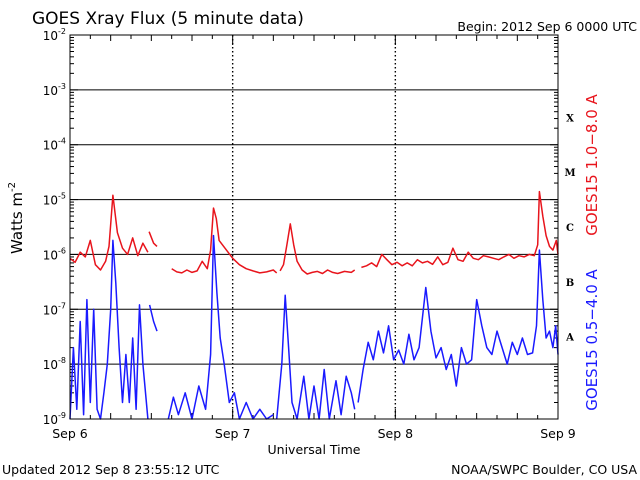 This screenshot has height=480, width=640. I want to click on flare-class-labels: A B C M X, so click(569, 228).